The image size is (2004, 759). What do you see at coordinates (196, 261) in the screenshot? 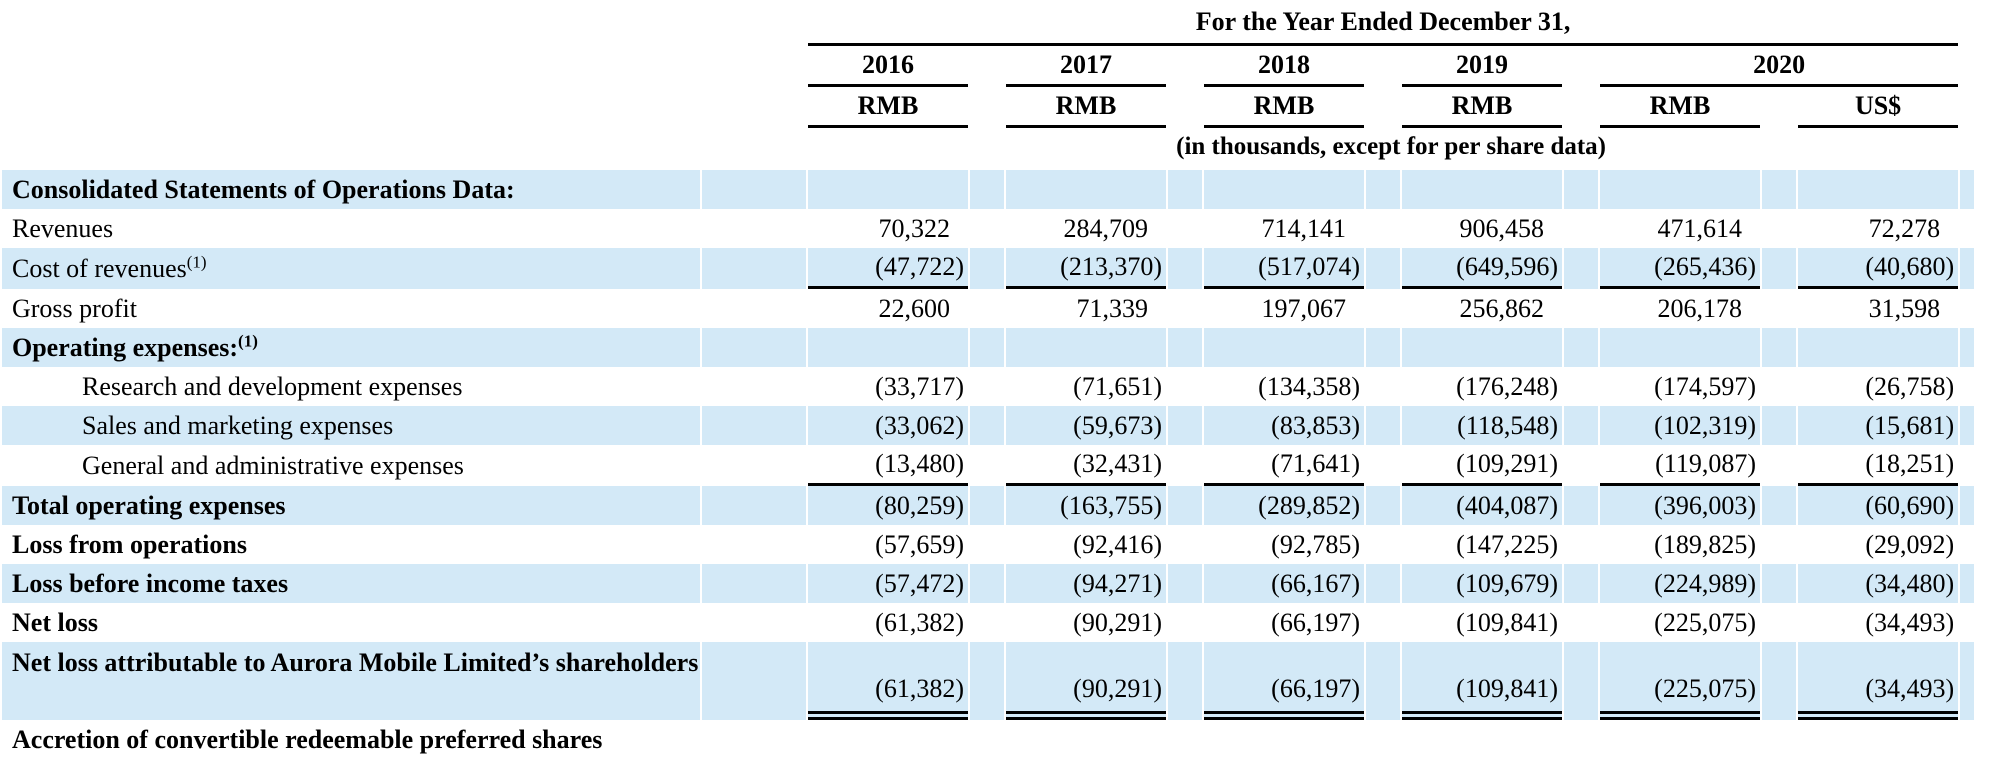
I see `footnote-ref: (1)` at bounding box center [196, 261].